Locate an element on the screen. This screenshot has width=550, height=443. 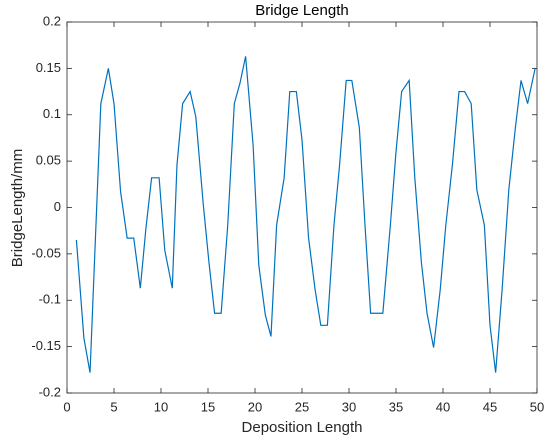
x-tick-label: 40 is located at coordinates (443, 406).